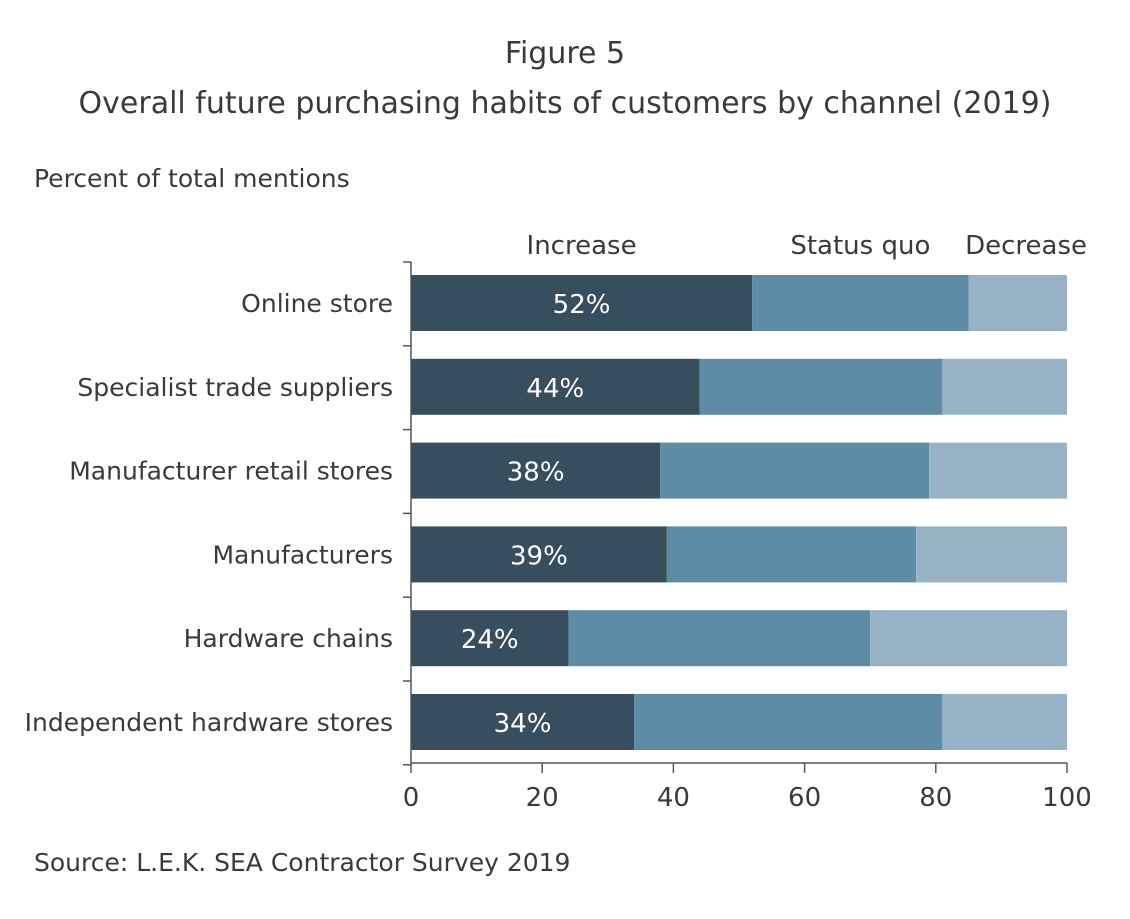 The width and height of the screenshot is (1130, 919). I want to click on category-label: Manufacturer retail stores, so click(231, 471).